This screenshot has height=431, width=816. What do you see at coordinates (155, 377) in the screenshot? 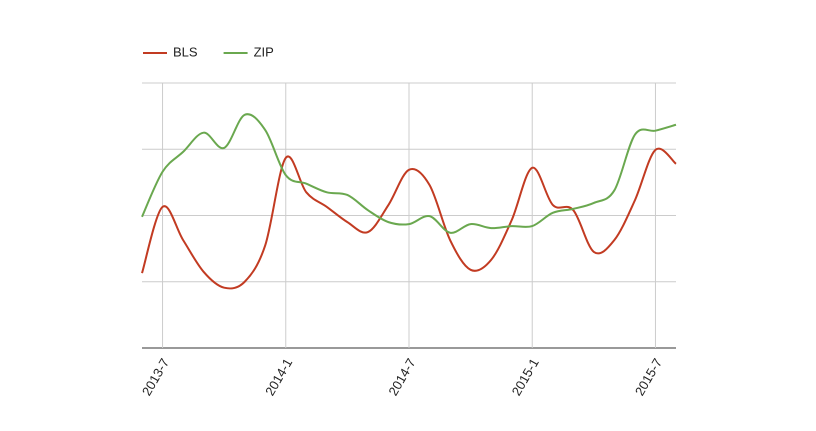
I see `x-tick-label: 2013-7` at bounding box center [155, 377].